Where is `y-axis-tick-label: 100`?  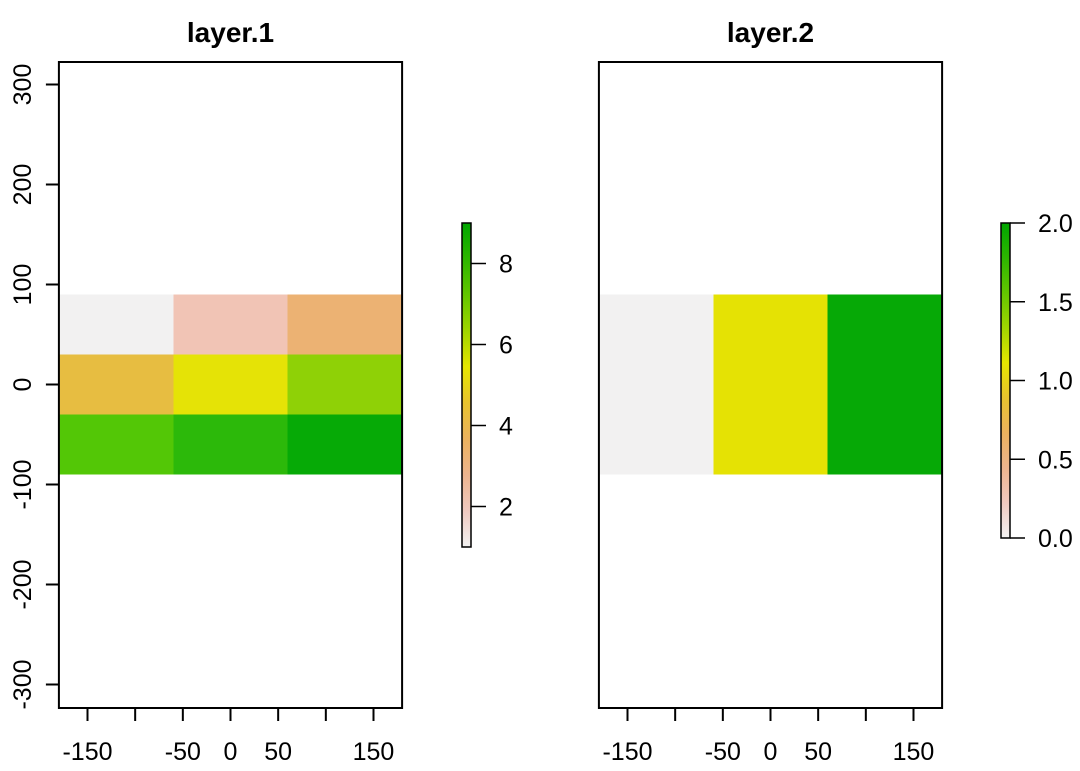
y-axis-tick-label: 100 is located at coordinates (23, 285).